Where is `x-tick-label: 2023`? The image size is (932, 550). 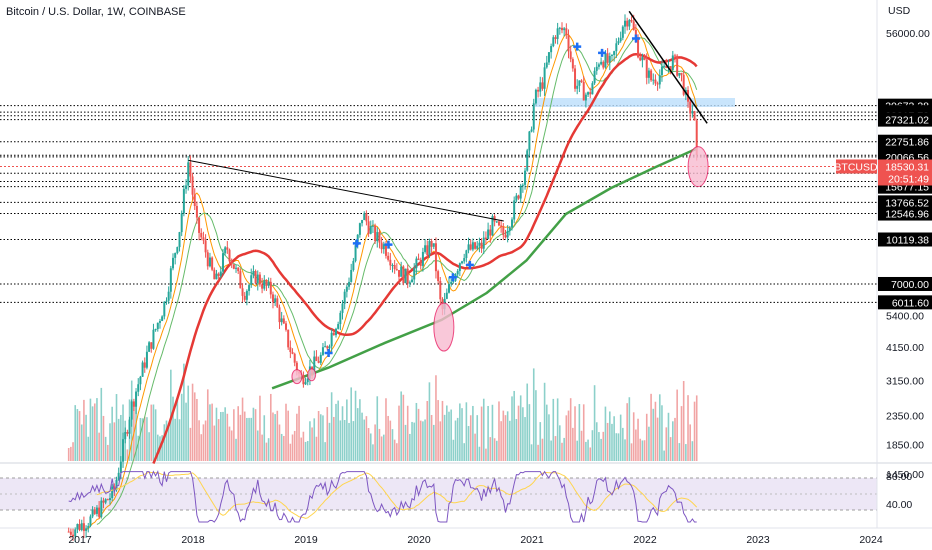 x-tick-label: 2023 is located at coordinates (758, 540).